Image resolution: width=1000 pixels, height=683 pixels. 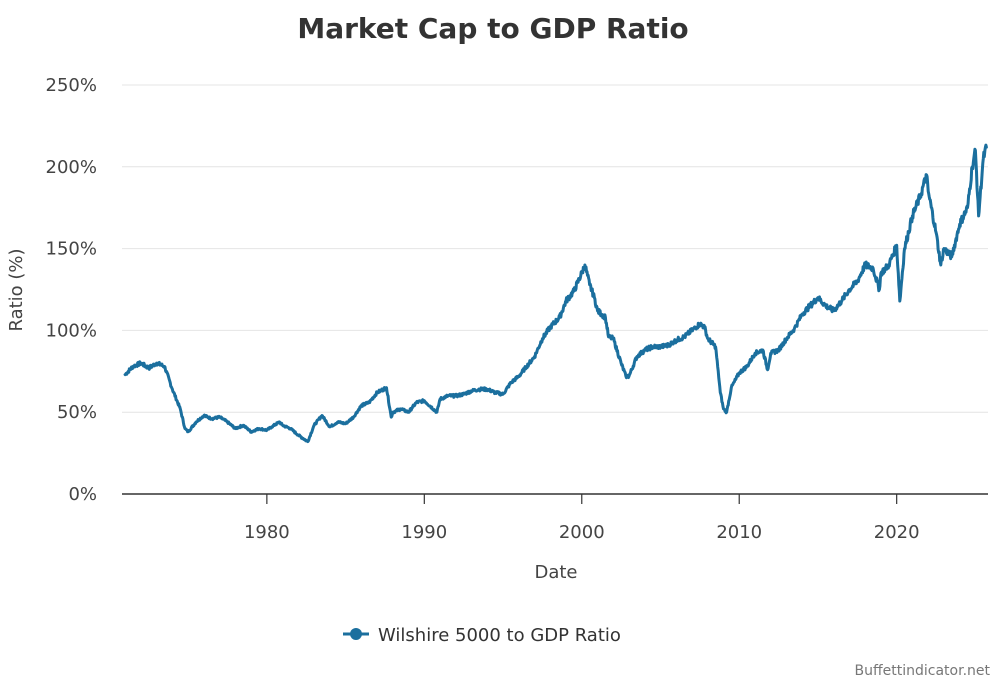 What do you see at coordinates (71, 290) in the screenshot?
I see `y-axis-ticks: 0% 50% 100% 150% 200% 250%` at bounding box center [71, 290].